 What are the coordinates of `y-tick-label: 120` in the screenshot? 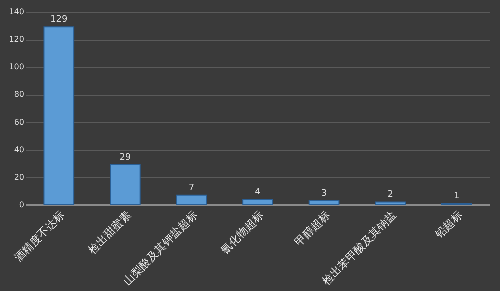 It's located at (16, 39).